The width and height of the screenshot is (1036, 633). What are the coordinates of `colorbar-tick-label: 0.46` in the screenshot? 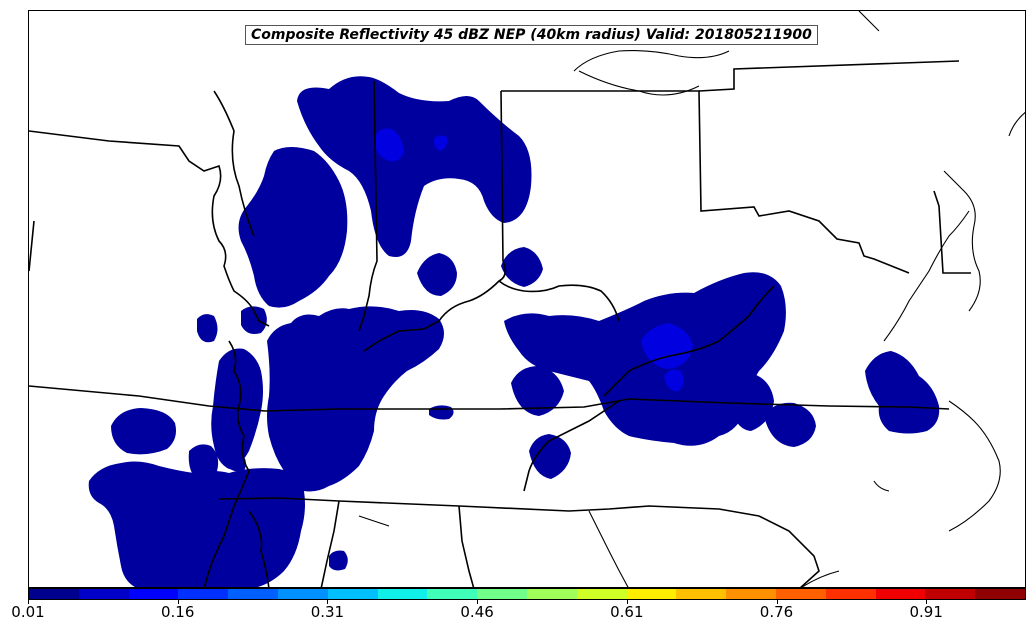 It's located at (477, 612).